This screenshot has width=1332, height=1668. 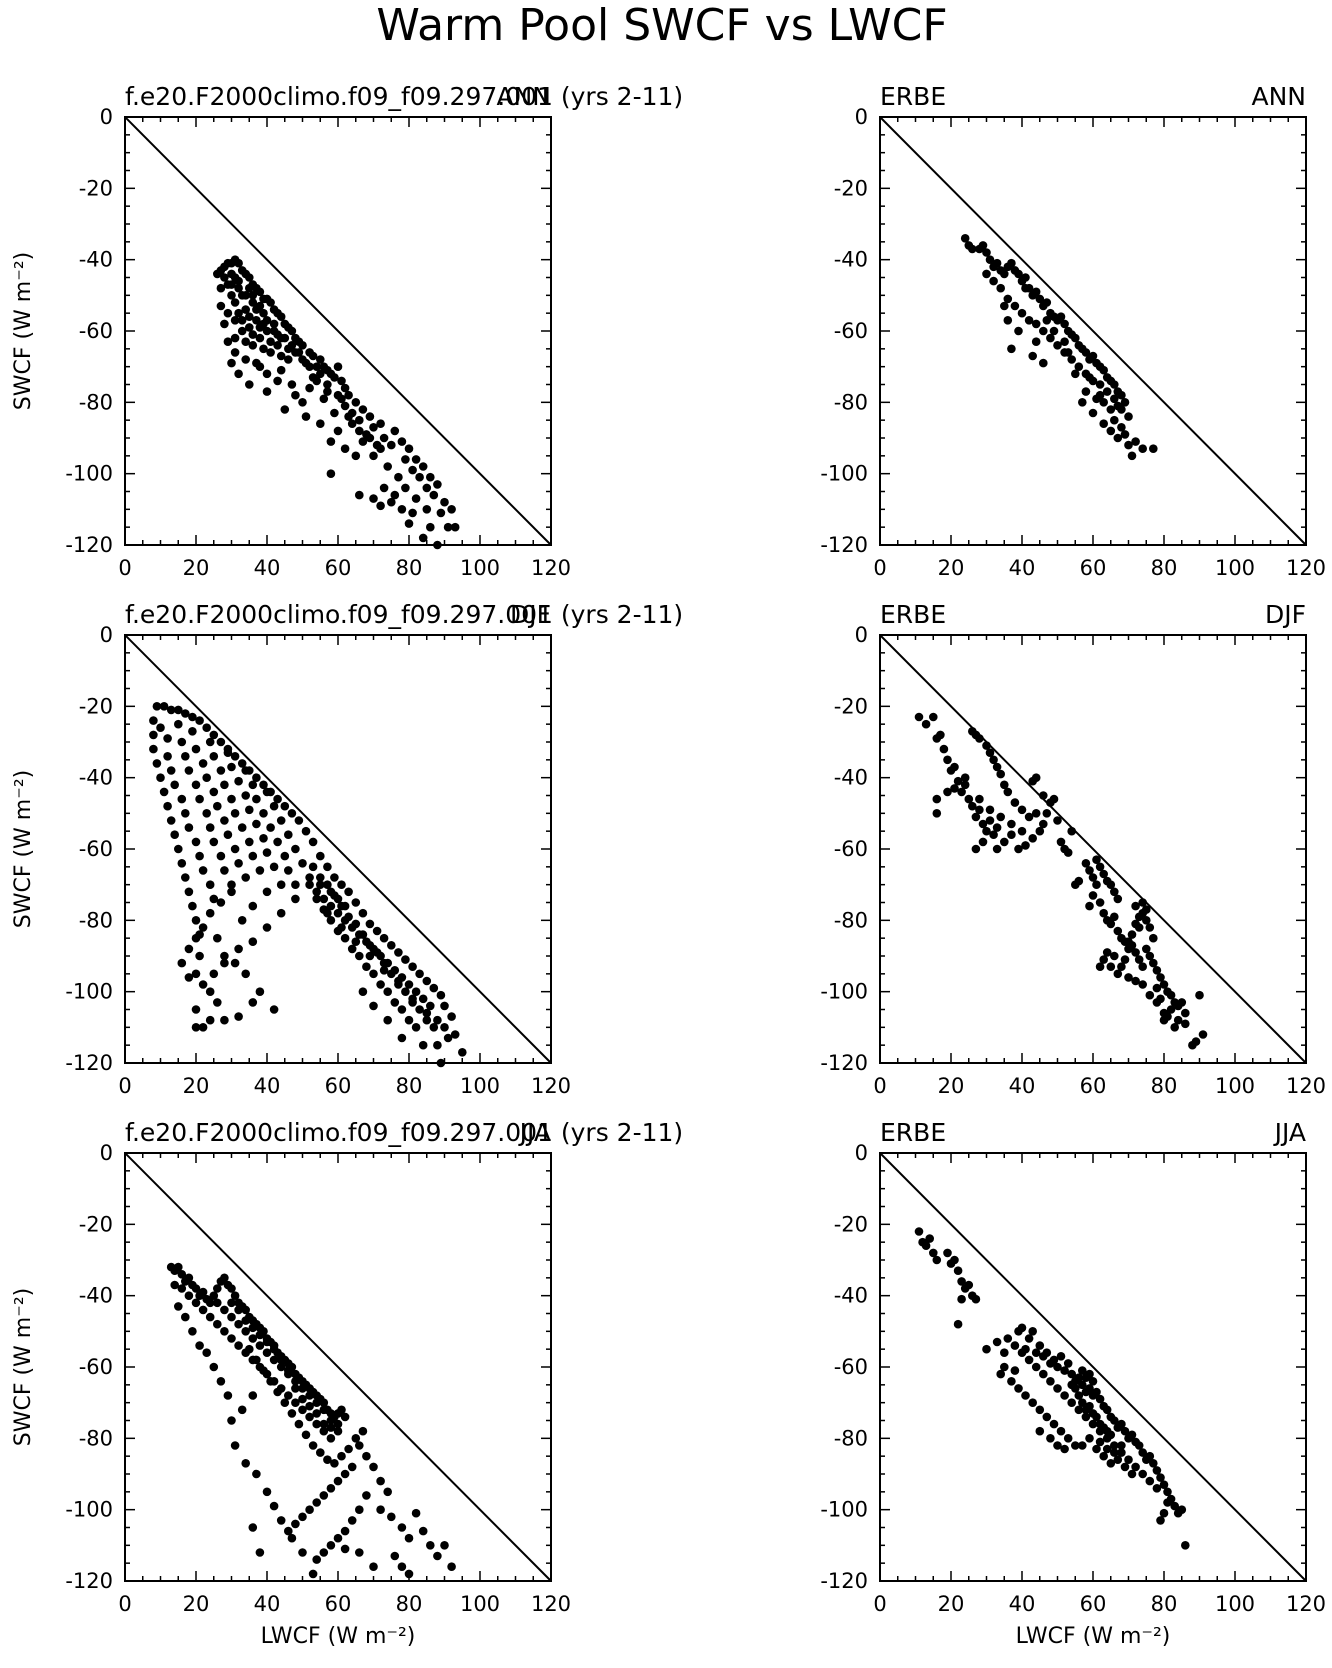 I want to click on y-tick-label: -20, so click(x=96, y=1224).